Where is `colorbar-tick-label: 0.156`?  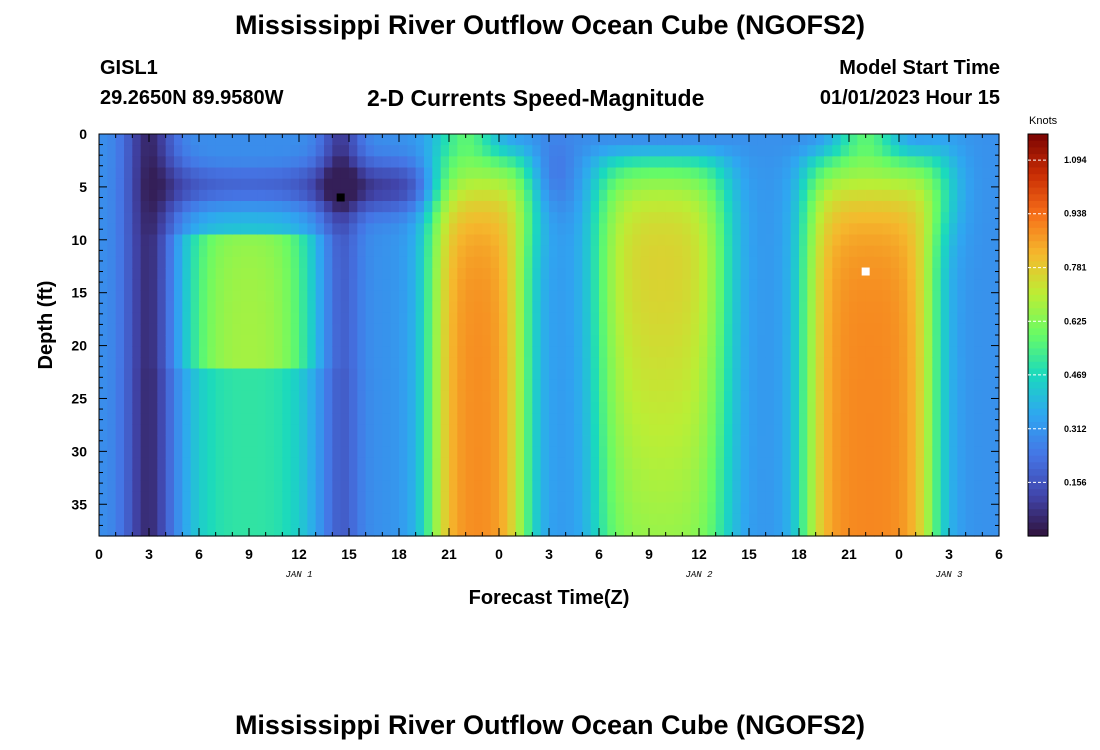
colorbar-tick-label: 0.156 is located at coordinates (1075, 482).